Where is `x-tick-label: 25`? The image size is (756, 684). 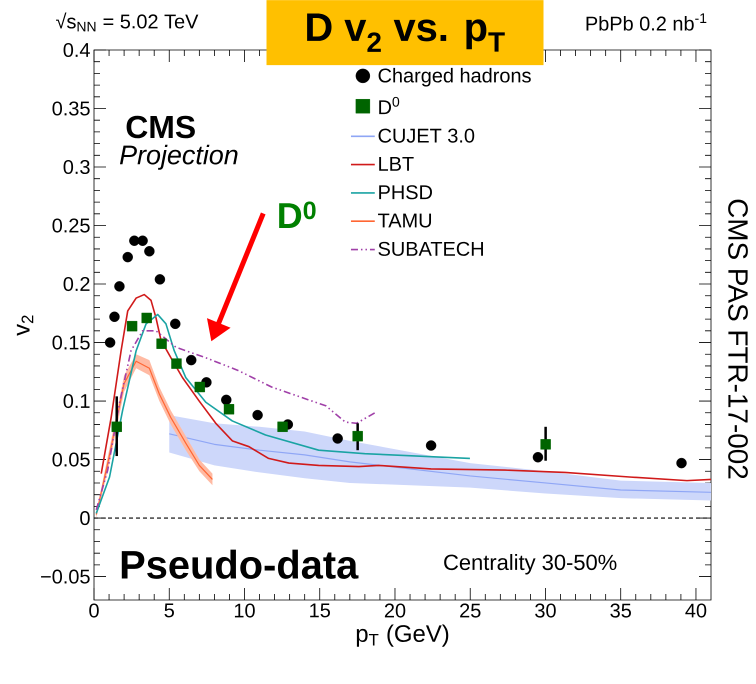 x-tick-label: 25 is located at coordinates (470, 611).